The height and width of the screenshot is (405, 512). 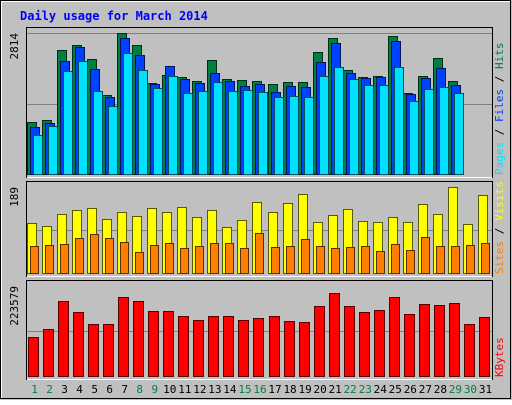 I want to click on legend-item-2: Visits, so click(x=499, y=201).